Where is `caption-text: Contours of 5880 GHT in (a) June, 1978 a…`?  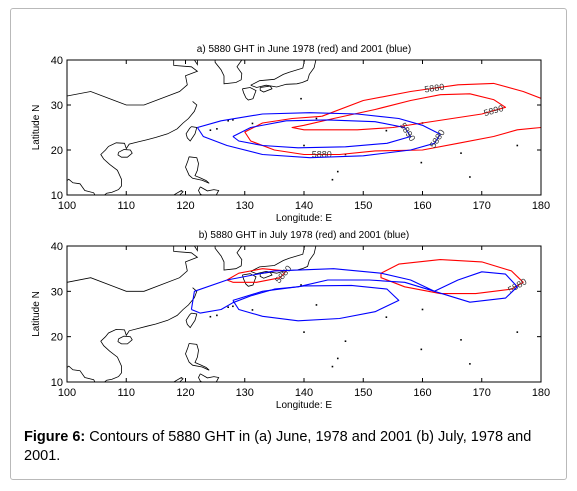
caption-text: Contours of 5880 GHT in (a) June, 1978 a… is located at coordinates (278, 446).